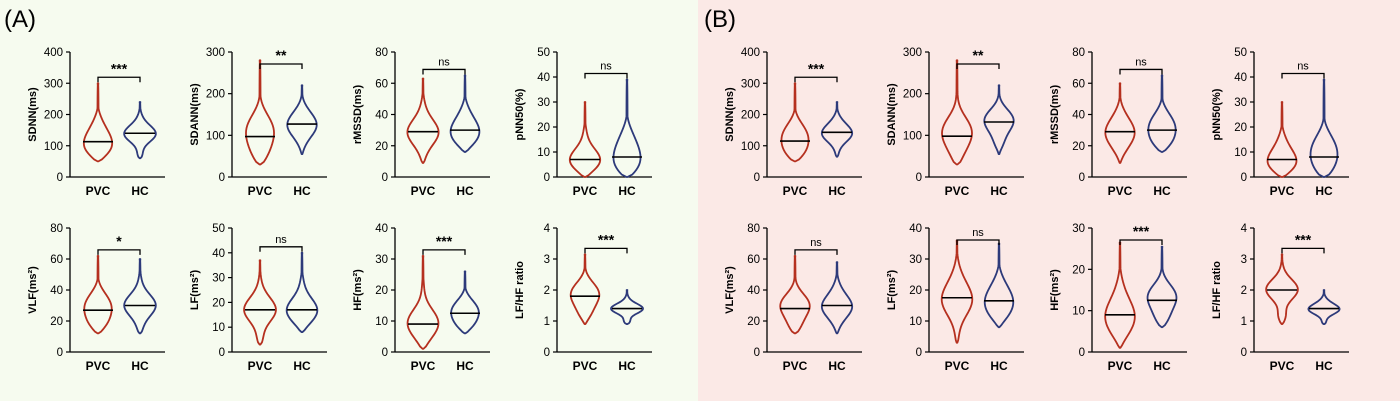 The height and width of the screenshot is (401, 1400). I want to click on significance-label: *, so click(119, 241).